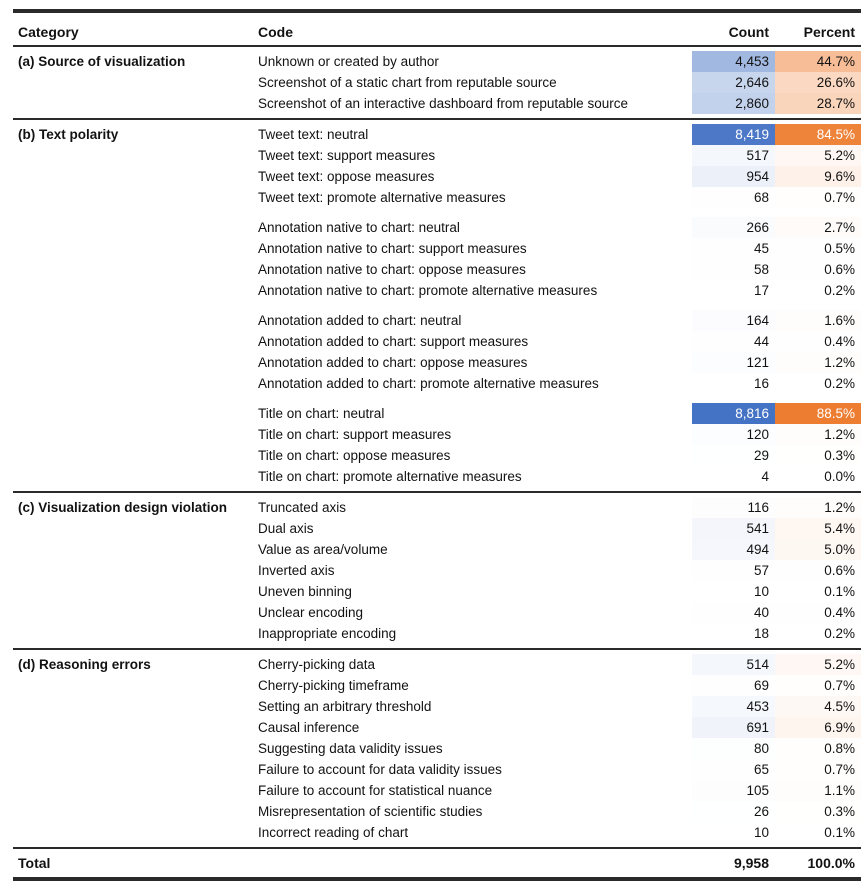 Image resolution: width=865 pixels, height=886 pixels. What do you see at coordinates (733, 248) in the screenshot?
I see `count-cell: 45` at bounding box center [733, 248].